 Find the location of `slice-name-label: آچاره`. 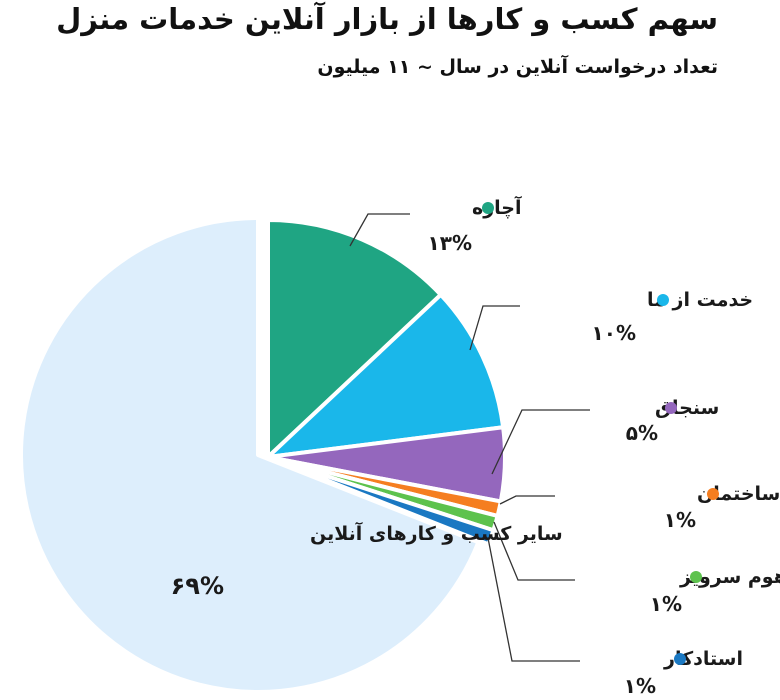

slice-name-label: آچاره is located at coordinates (497, 207).